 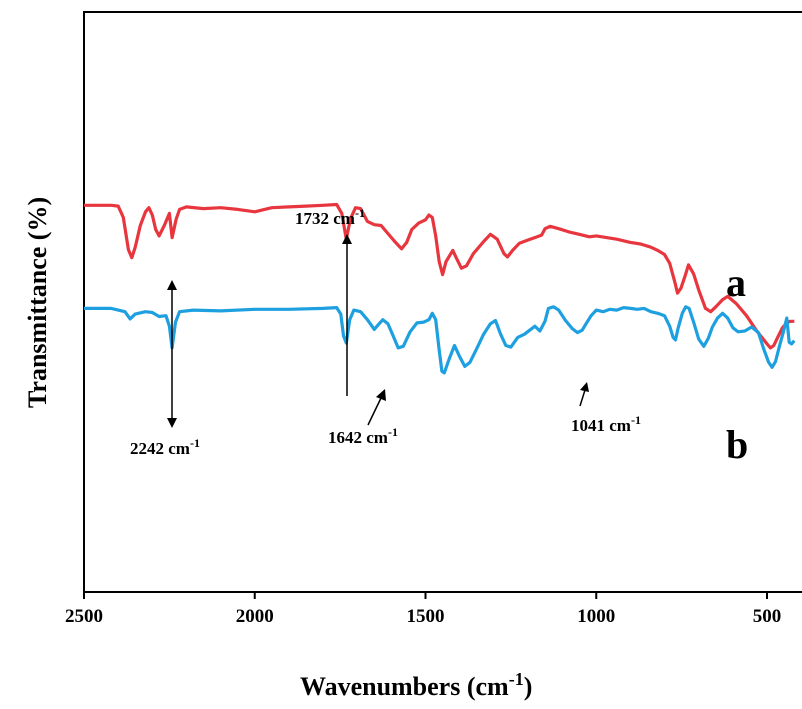 I want to click on annotation-1041: 1041 cm-1, so click(x=606, y=424).